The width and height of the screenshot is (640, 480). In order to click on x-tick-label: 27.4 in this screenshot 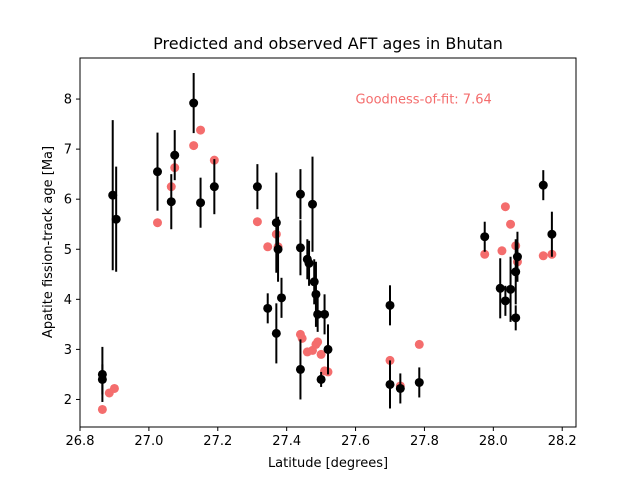, I will do `click(286, 441)`.